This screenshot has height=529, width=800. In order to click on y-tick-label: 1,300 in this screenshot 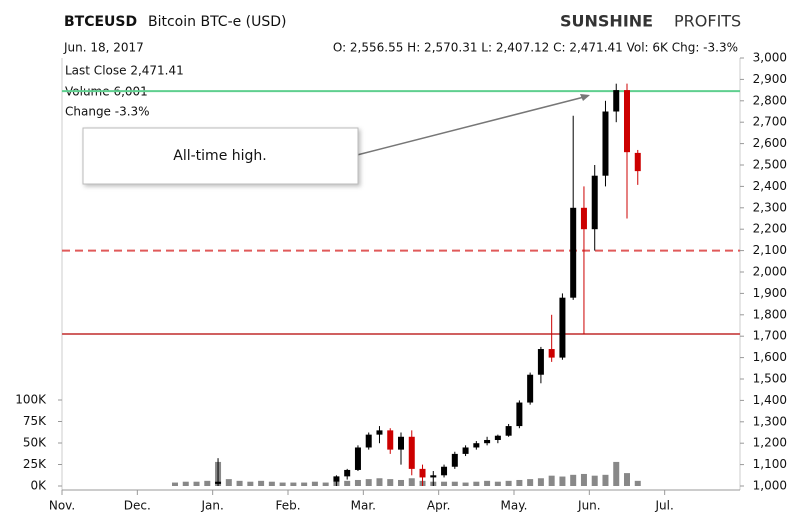, I will do `click(770, 421)`.